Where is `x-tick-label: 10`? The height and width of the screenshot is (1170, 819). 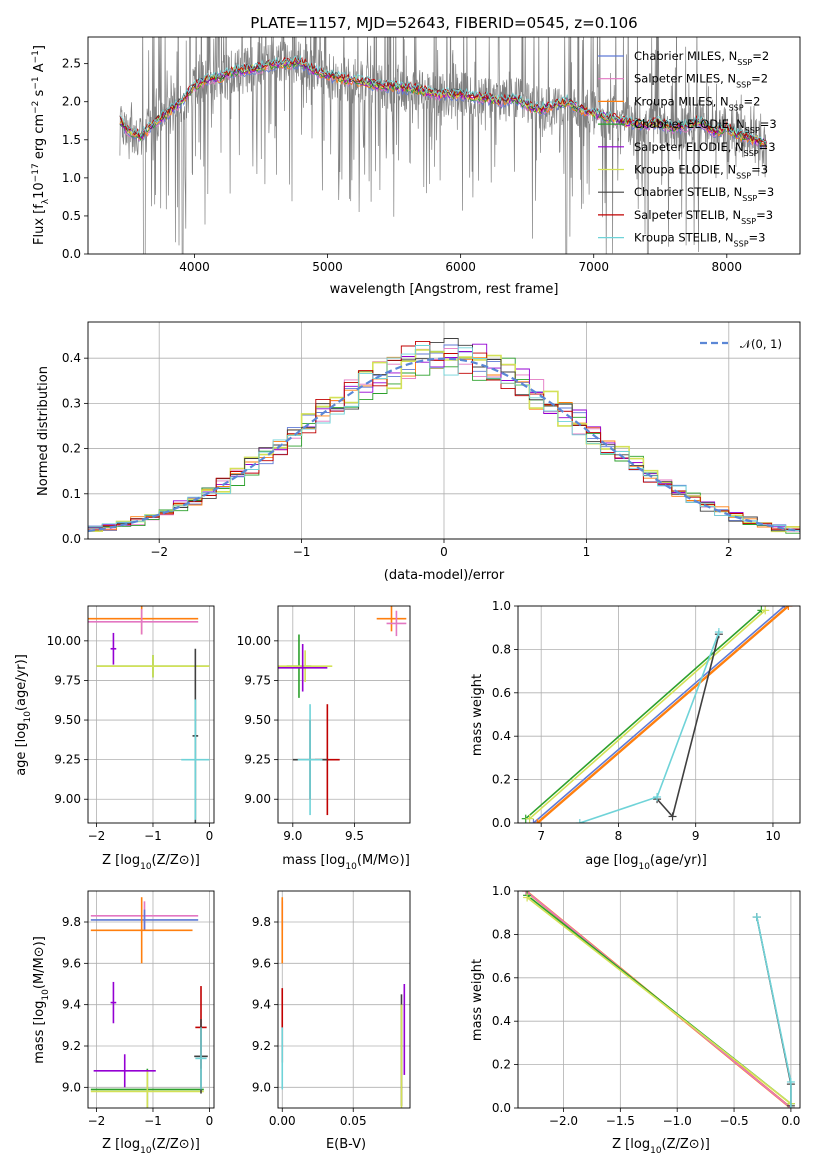 x-tick-label: 10 is located at coordinates (772, 836).